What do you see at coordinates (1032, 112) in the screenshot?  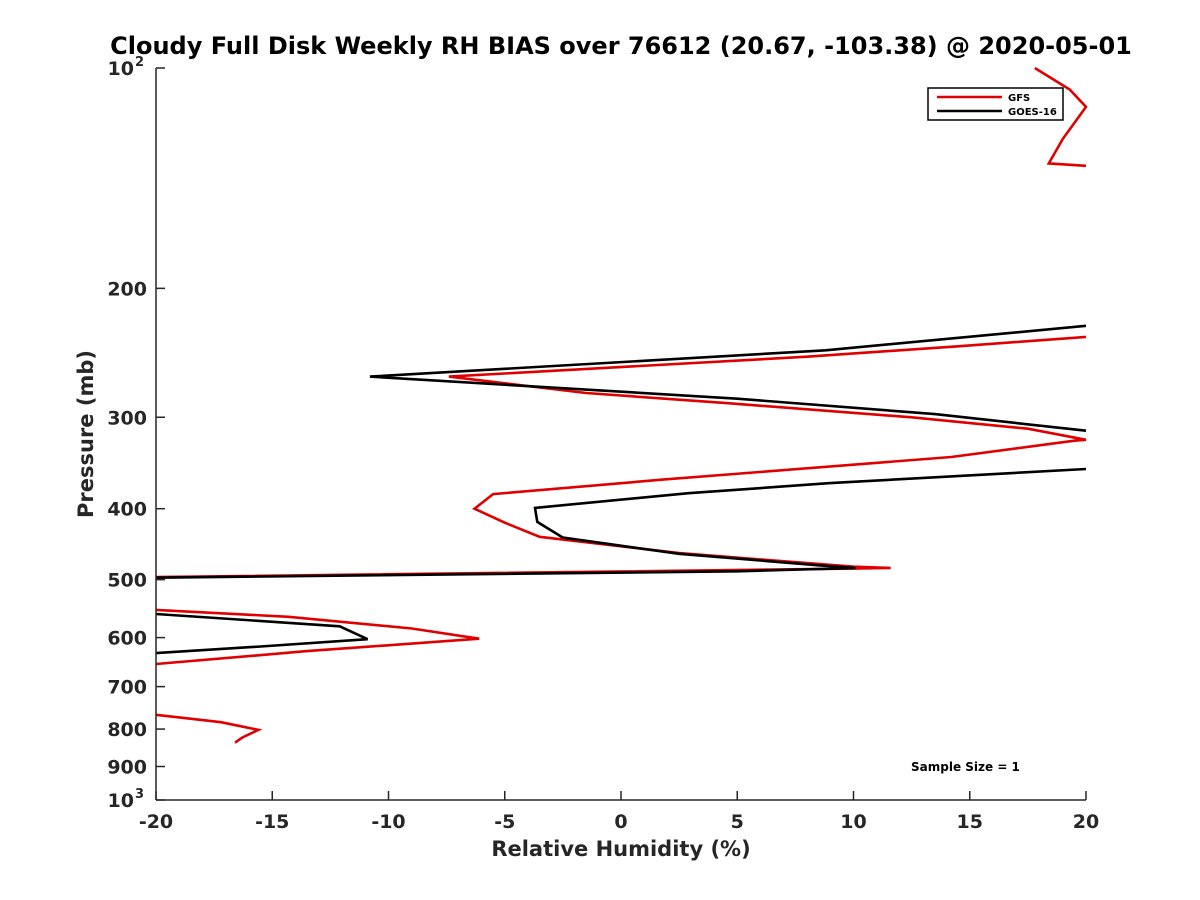 I see `legend-label-goes16: GOES-16` at bounding box center [1032, 112].